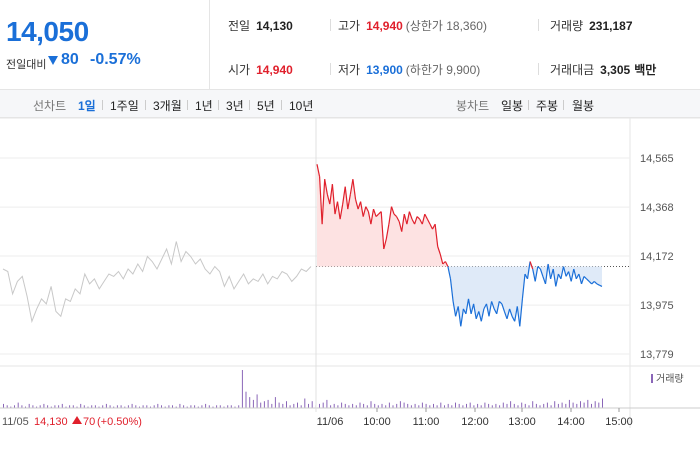  I want to click on candle-monthly: 월봉, so click(583, 106).